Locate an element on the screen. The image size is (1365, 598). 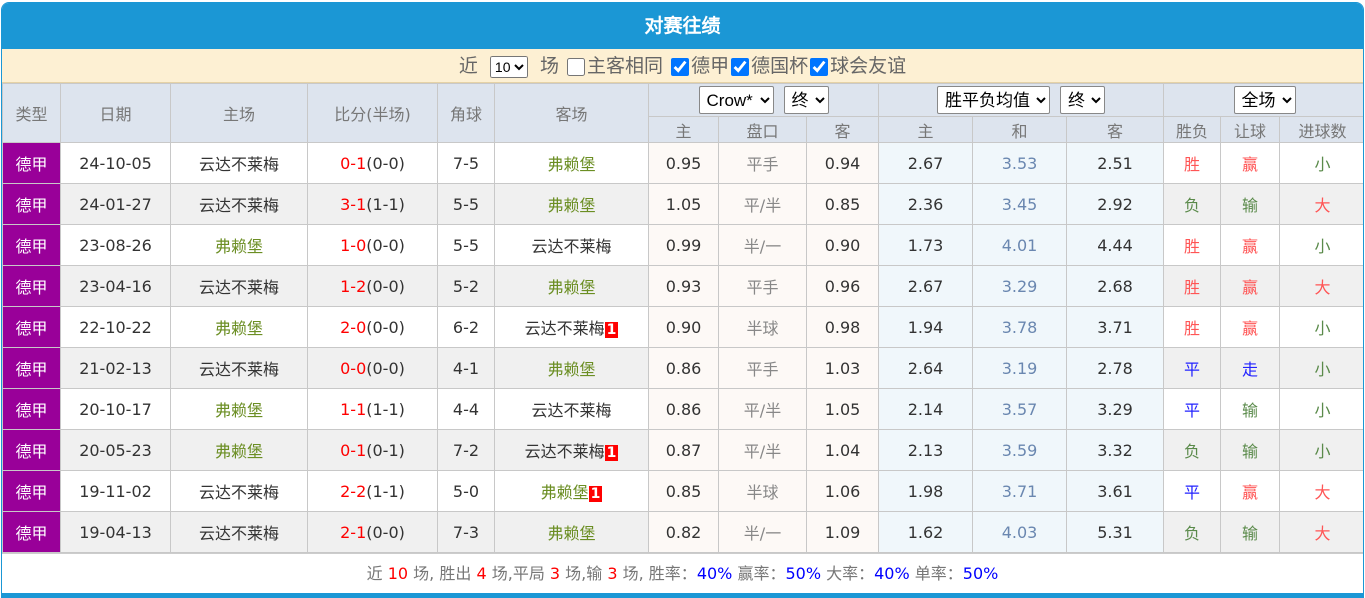
summary-text: 50% is located at coordinates (803, 573).